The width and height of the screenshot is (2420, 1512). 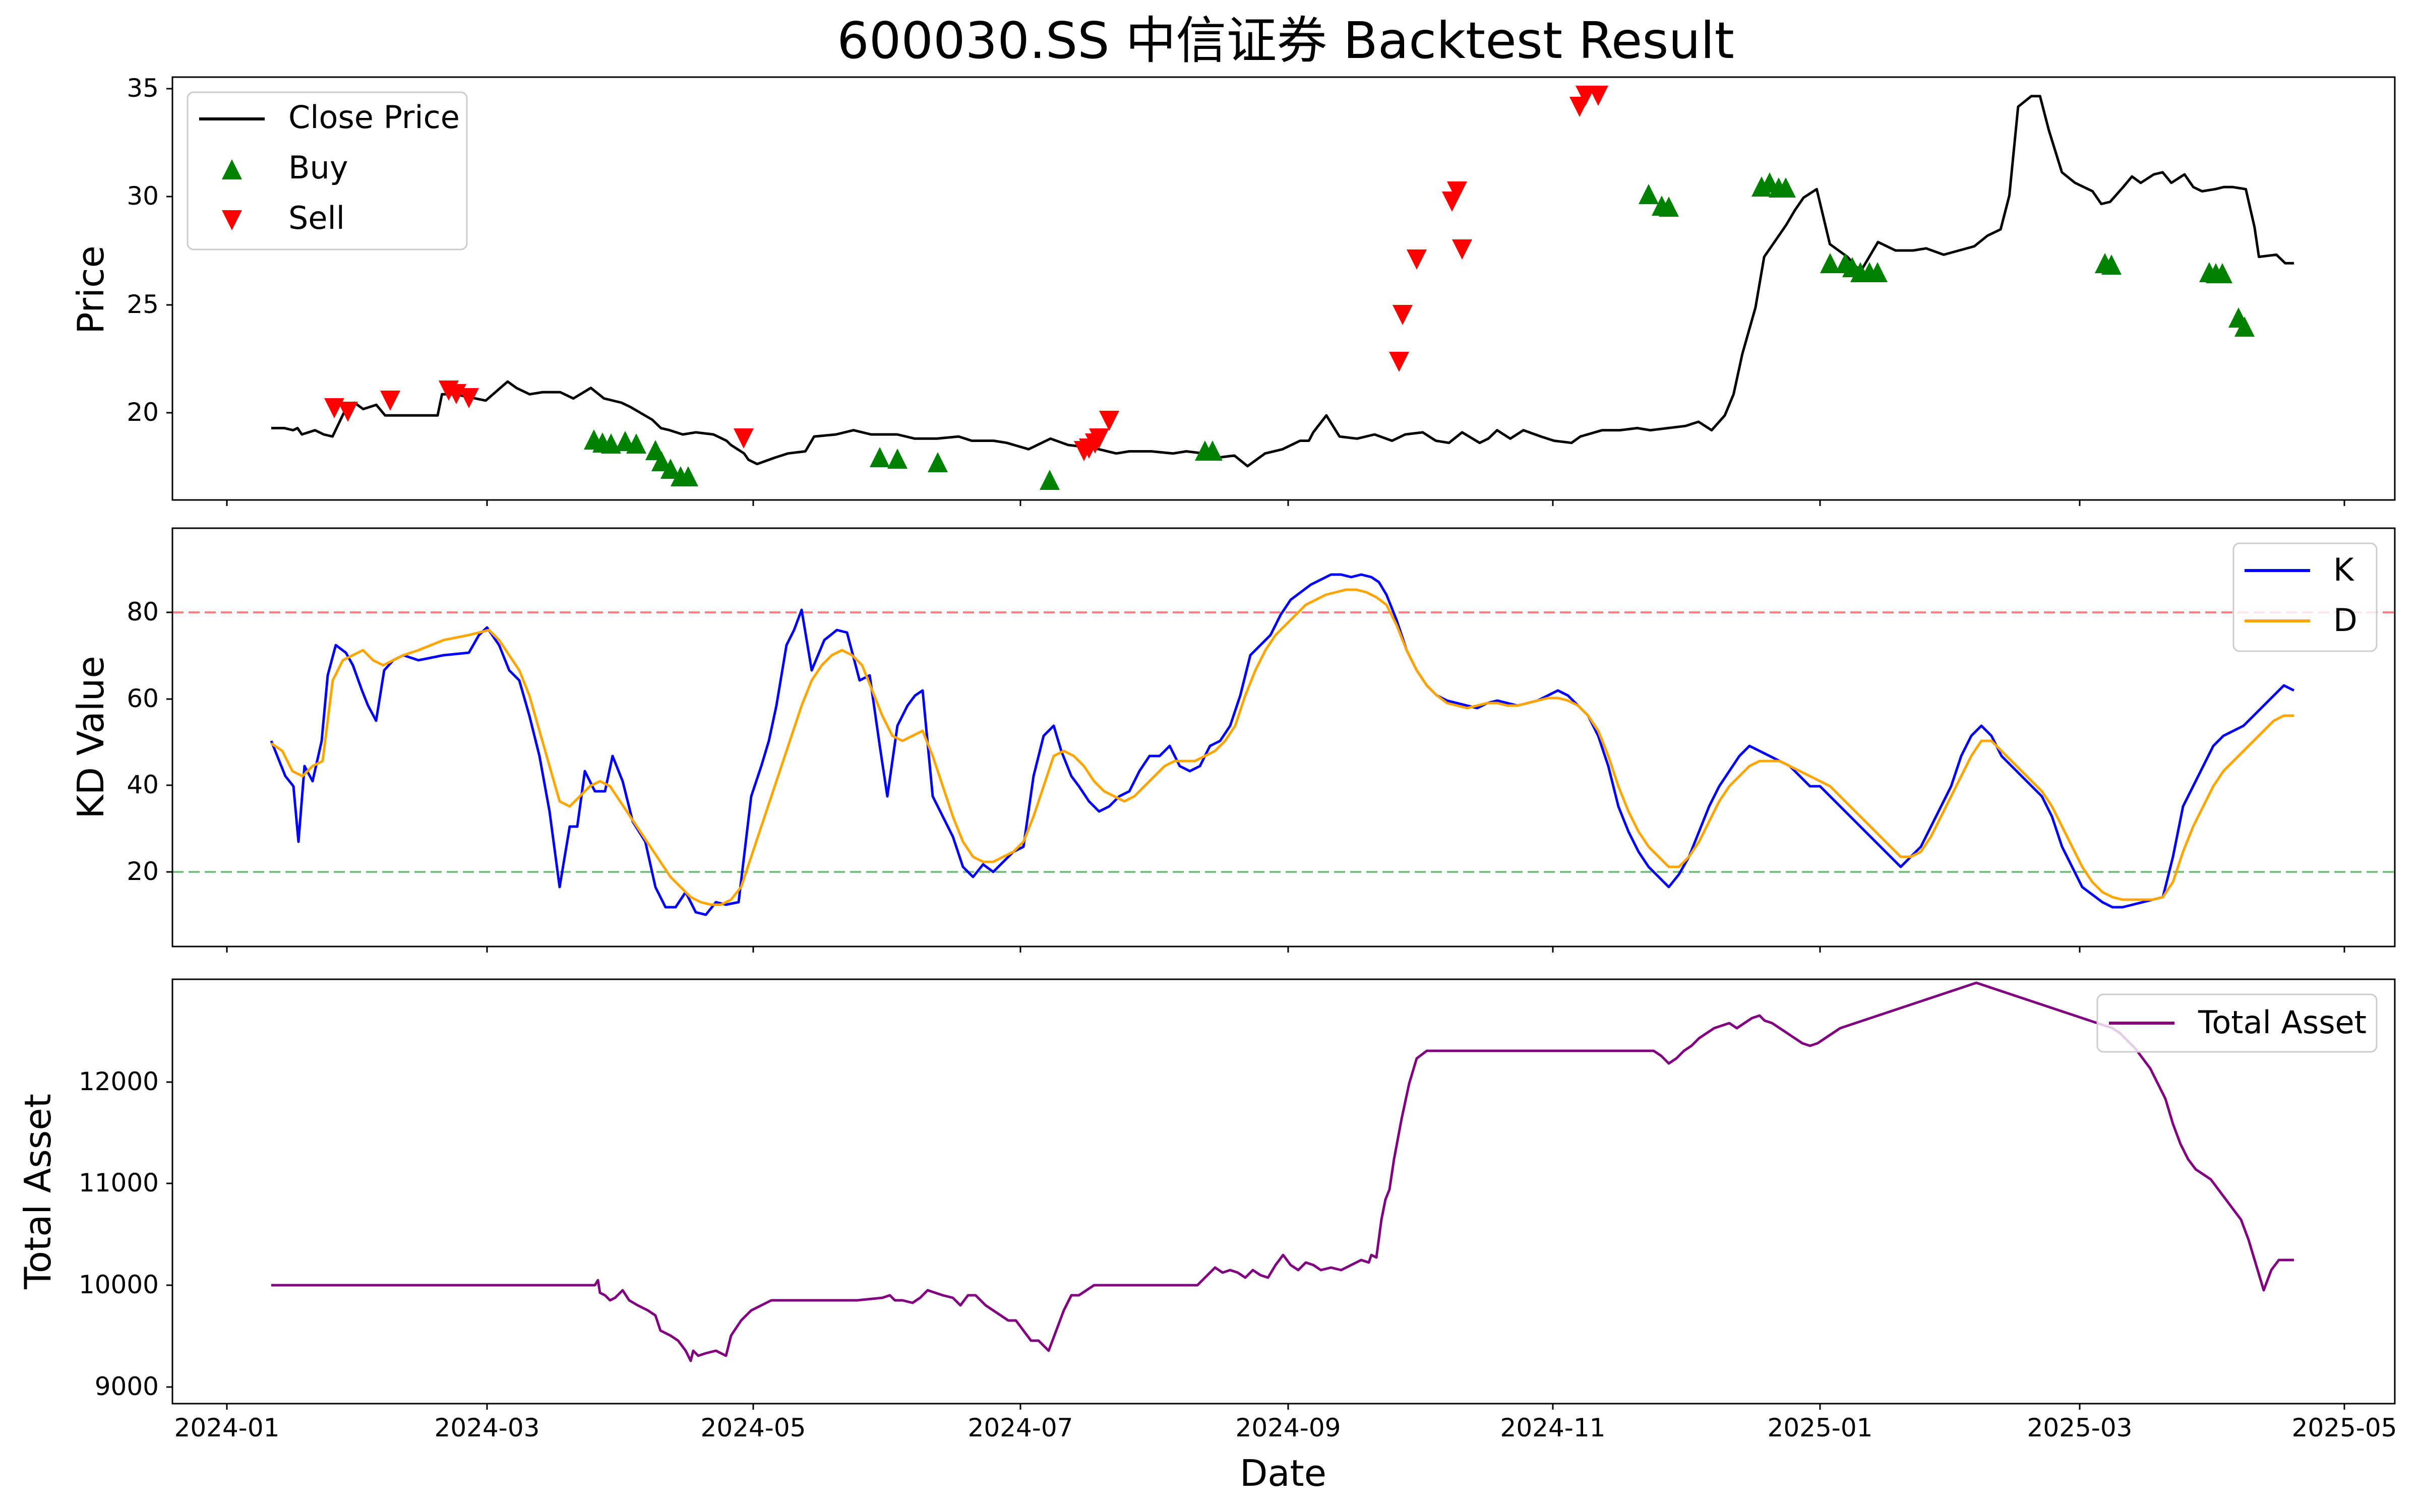 What do you see at coordinates (143, 88) in the screenshot?
I see `price-y-tick-label: 35` at bounding box center [143, 88].